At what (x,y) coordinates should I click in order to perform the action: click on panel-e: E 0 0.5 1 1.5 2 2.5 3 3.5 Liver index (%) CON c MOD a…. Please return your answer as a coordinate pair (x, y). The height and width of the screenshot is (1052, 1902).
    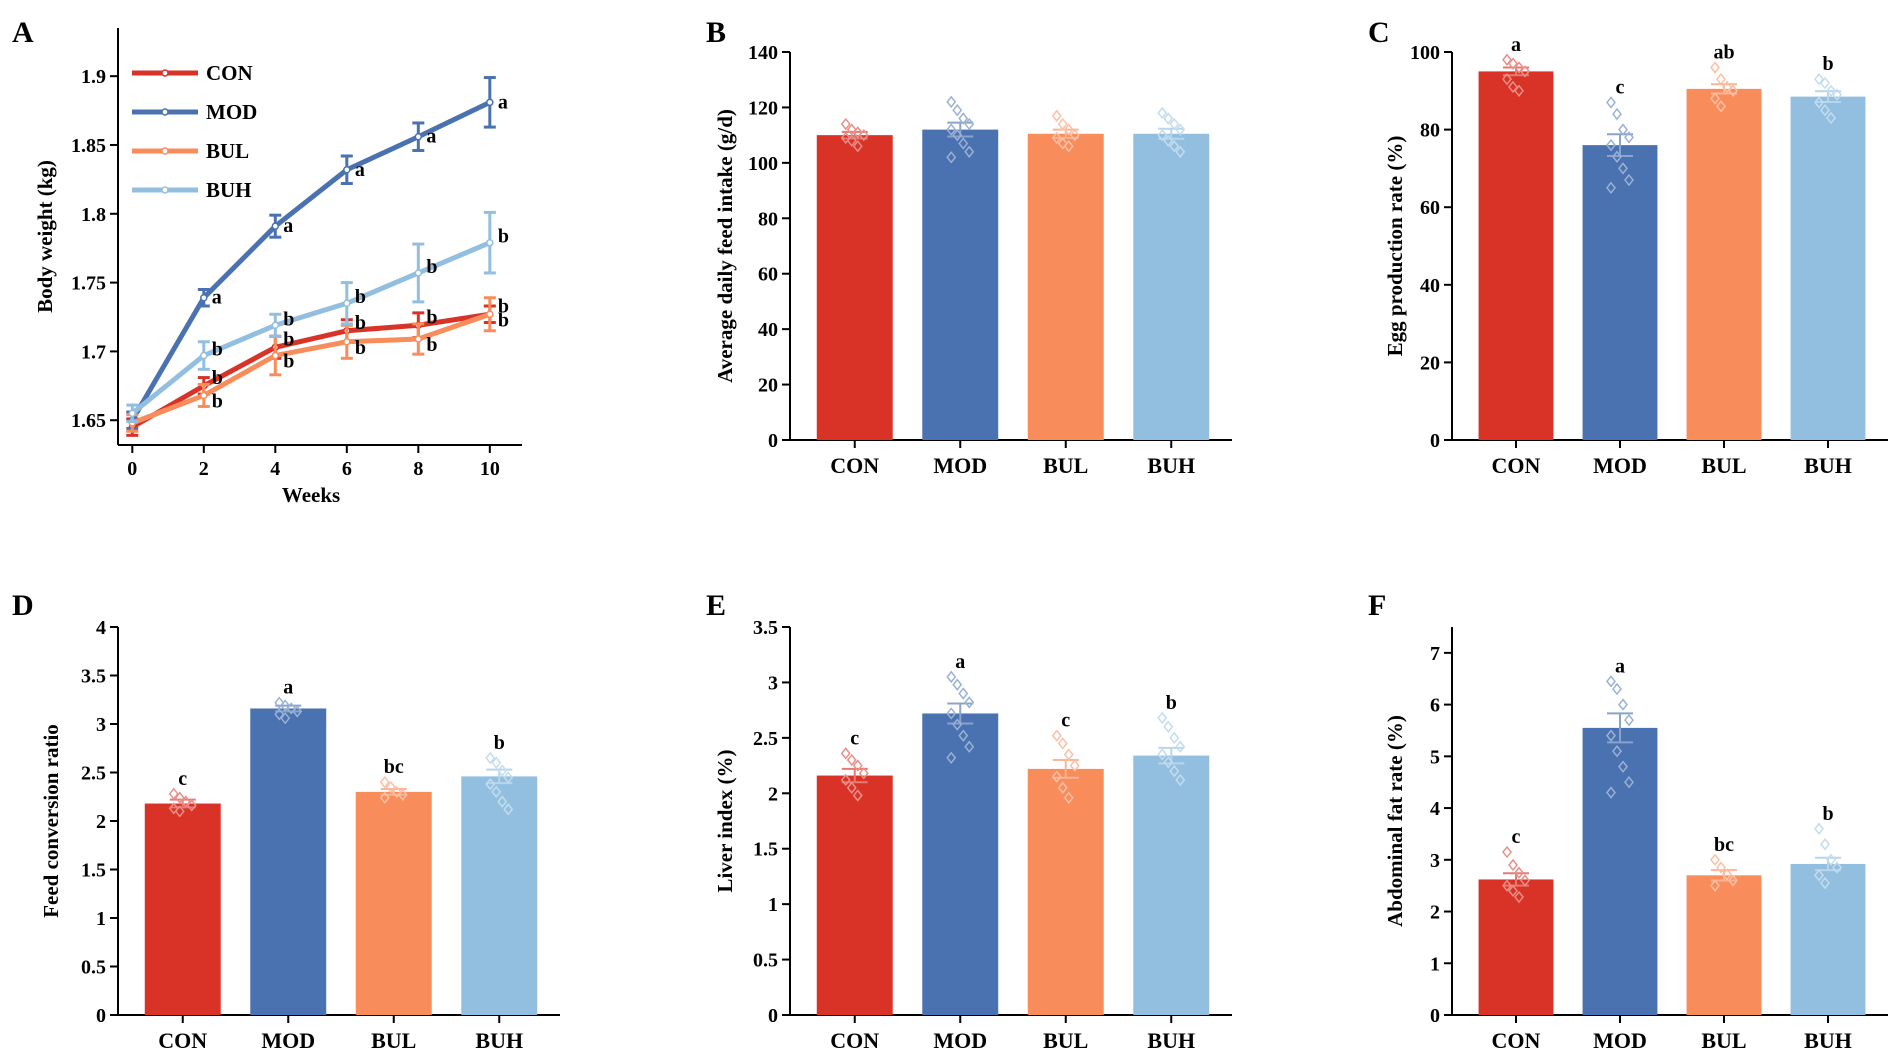
    Looking at the image, I should click on (969, 820).